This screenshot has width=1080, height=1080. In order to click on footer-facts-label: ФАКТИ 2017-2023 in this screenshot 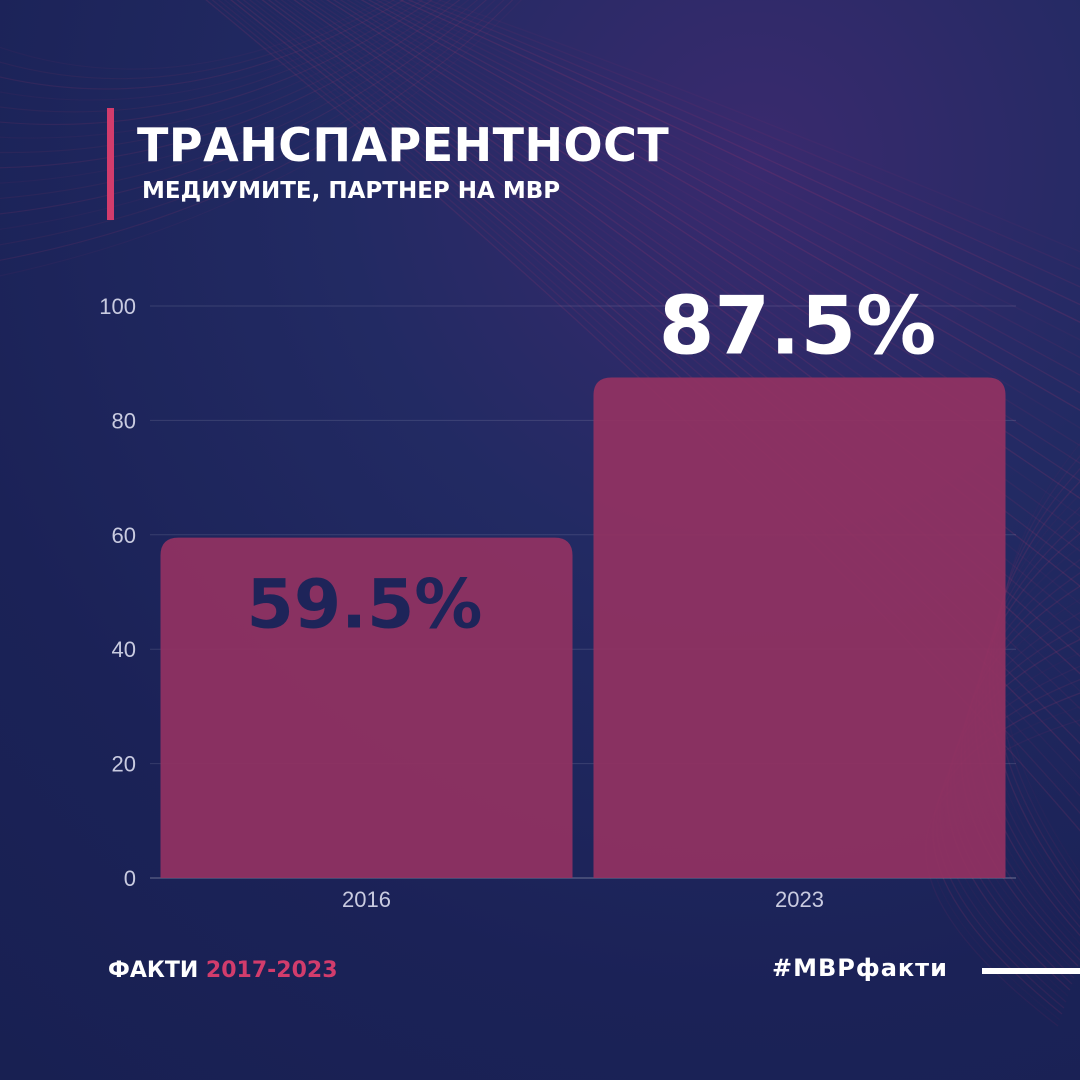, I will do `click(223, 970)`.